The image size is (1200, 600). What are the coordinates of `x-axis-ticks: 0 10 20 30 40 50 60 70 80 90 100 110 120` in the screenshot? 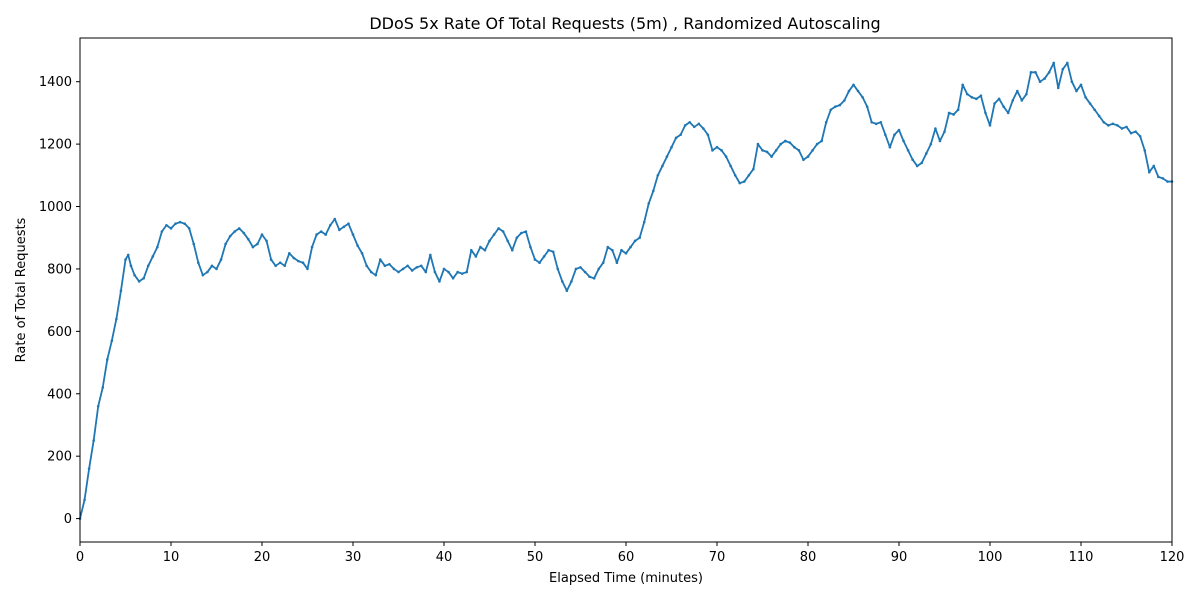 It's located at (630, 553).